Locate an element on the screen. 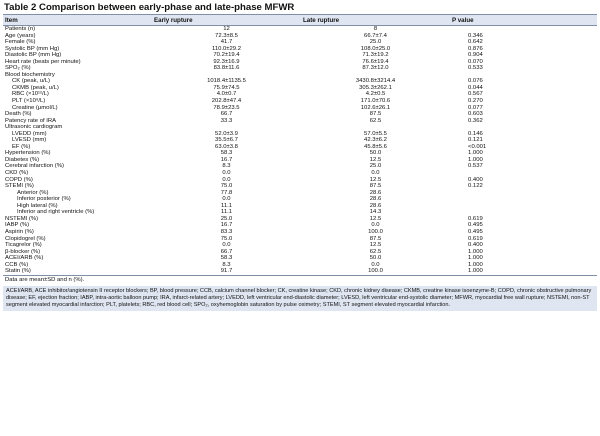 This screenshot has width=600, height=436. row-early-value: 11.1 is located at coordinates (226, 205).